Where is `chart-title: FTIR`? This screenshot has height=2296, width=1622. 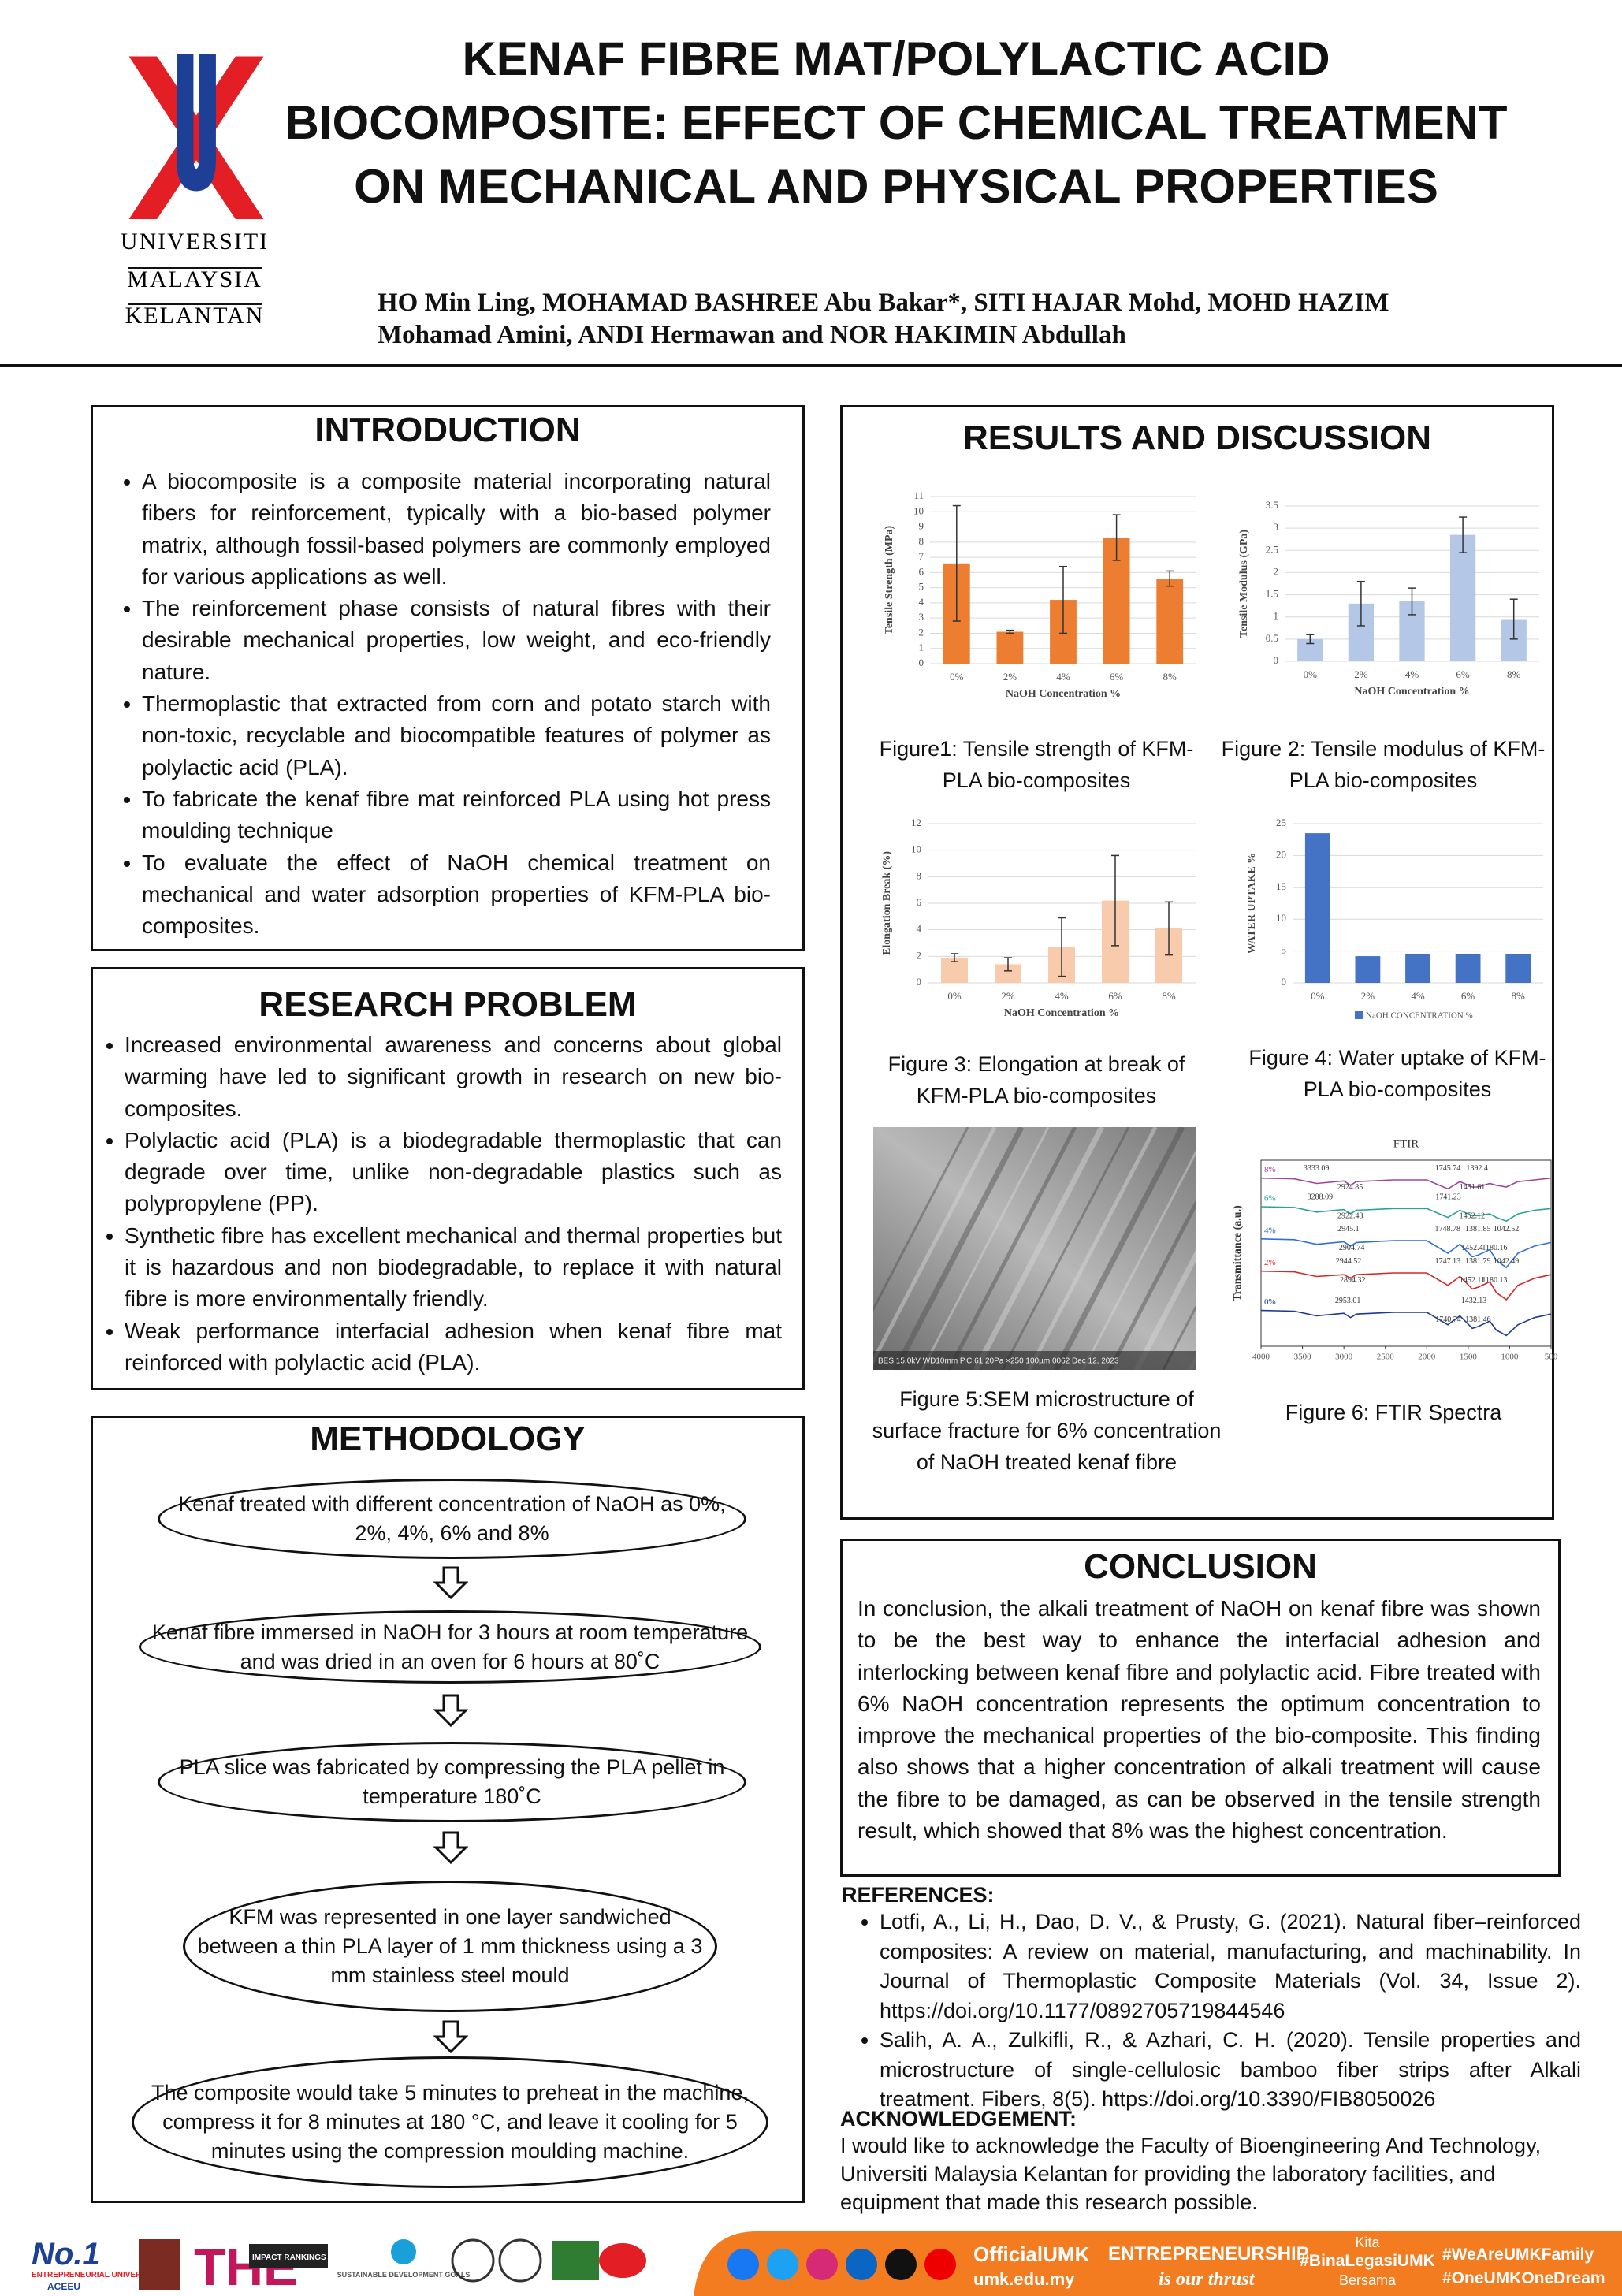 chart-title: FTIR is located at coordinates (1406, 1143).